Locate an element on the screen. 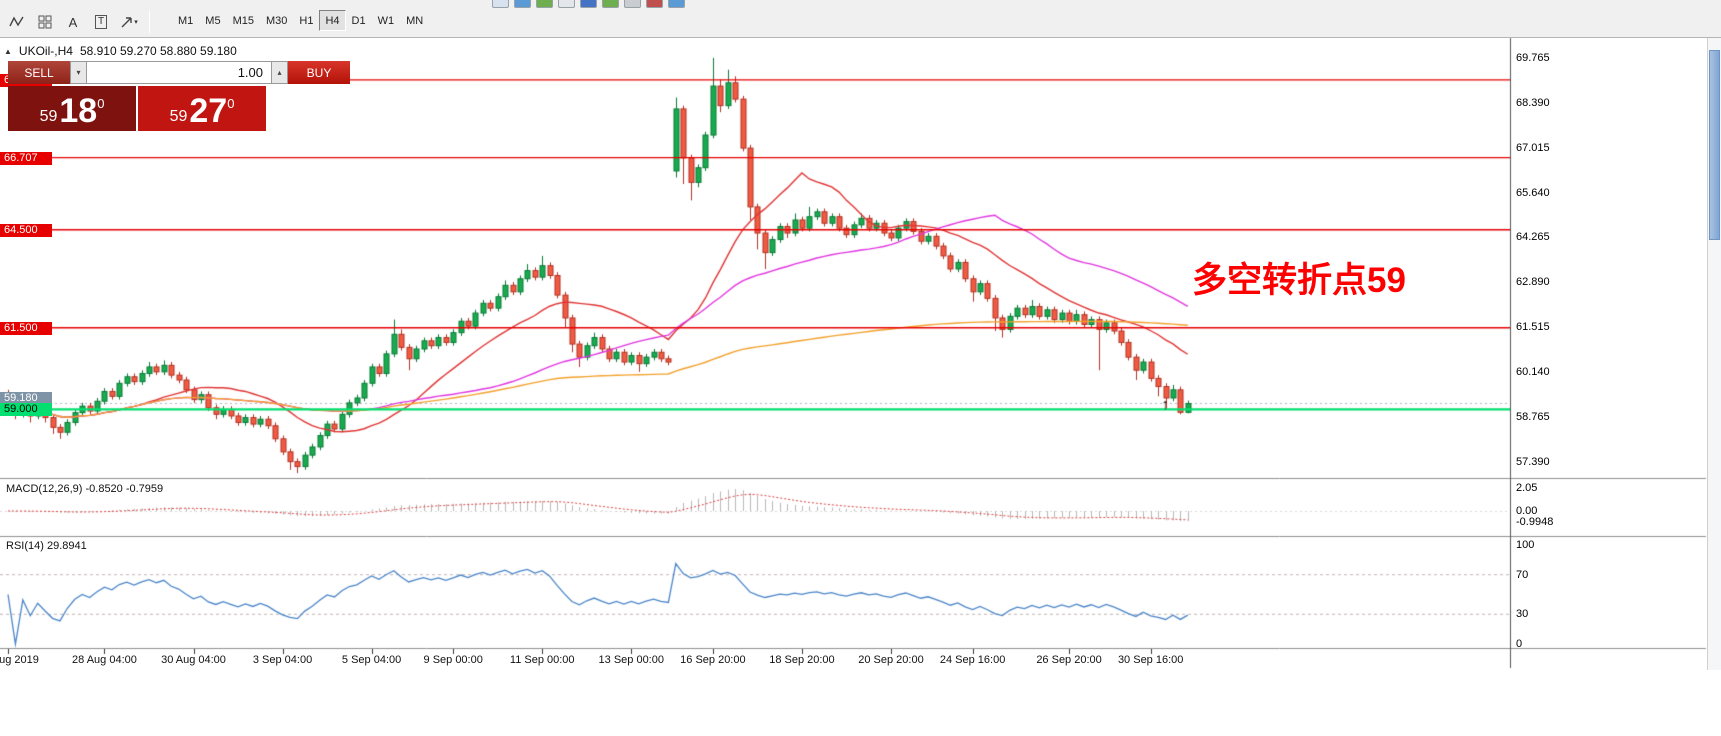  timeframe-button-w1: W1 is located at coordinates (386, 21).